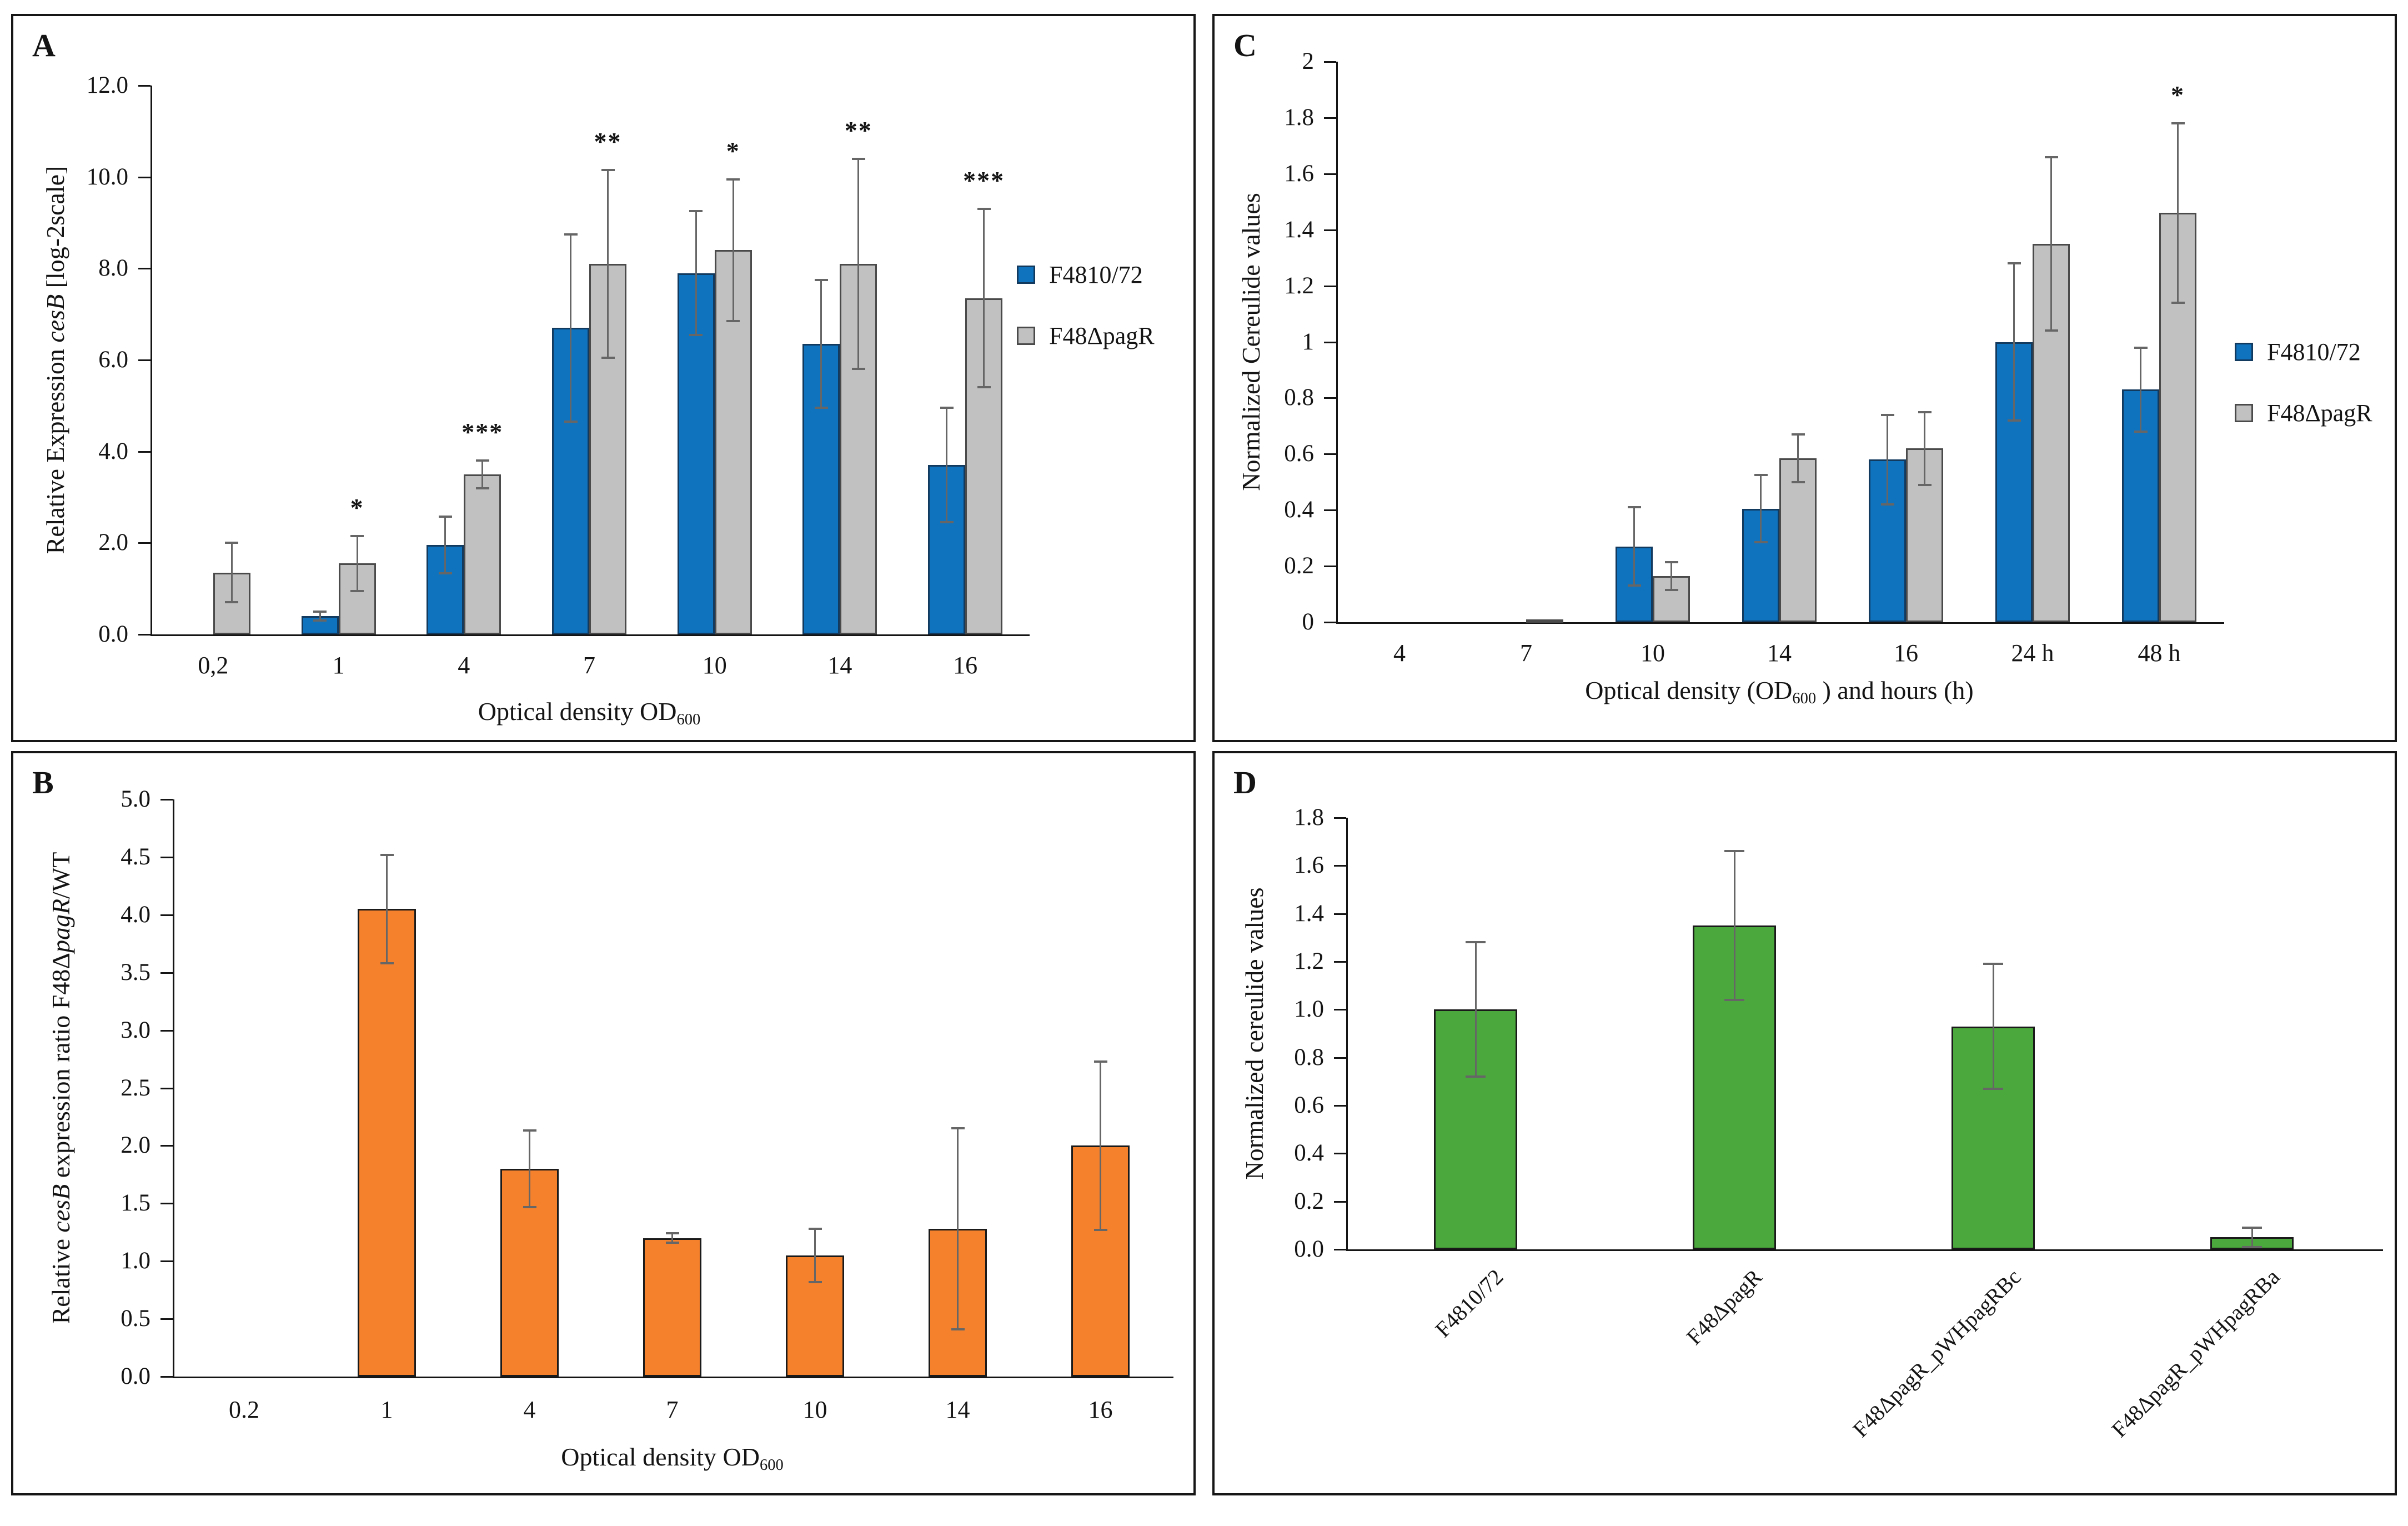 The image size is (2408, 1526). Describe the element at coordinates (1254, 1033) in the screenshot. I see `text-segment: Normalized cereulide values` at that location.